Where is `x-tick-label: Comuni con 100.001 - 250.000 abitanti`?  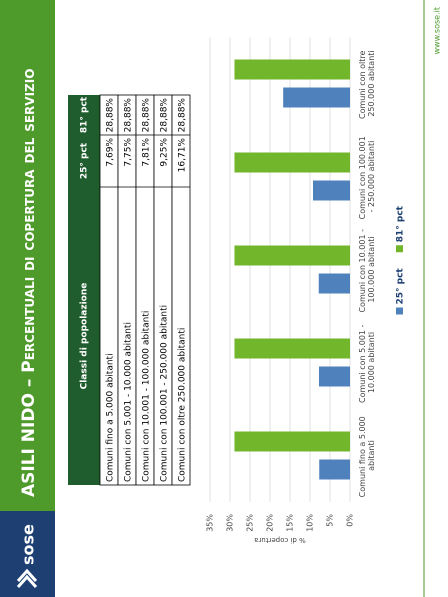
x-tick-label: Comuni con 100.001 - 250.000 abitanti is located at coordinates (367, 177).